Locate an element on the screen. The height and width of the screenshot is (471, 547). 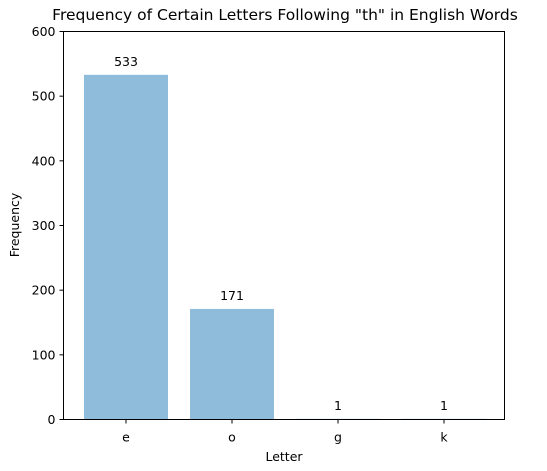
x-tick-label-e: e is located at coordinates (126, 437).